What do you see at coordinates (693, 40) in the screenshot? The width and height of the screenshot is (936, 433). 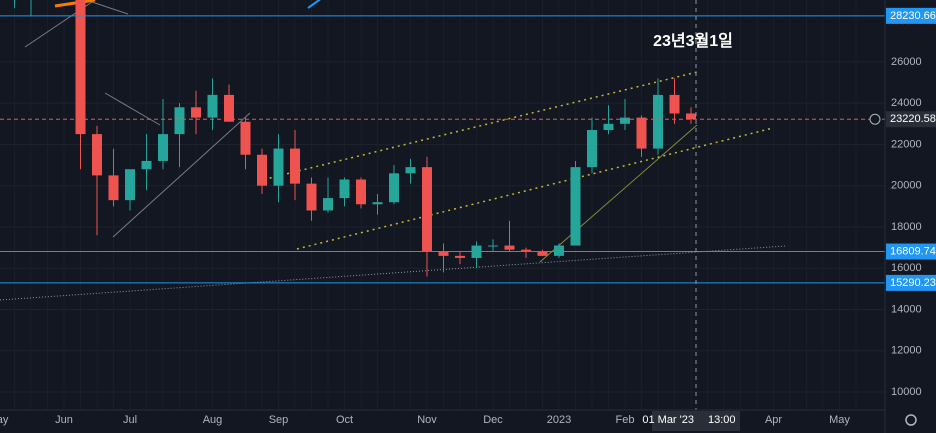 I see `annotation: 23년3월1일` at bounding box center [693, 40].